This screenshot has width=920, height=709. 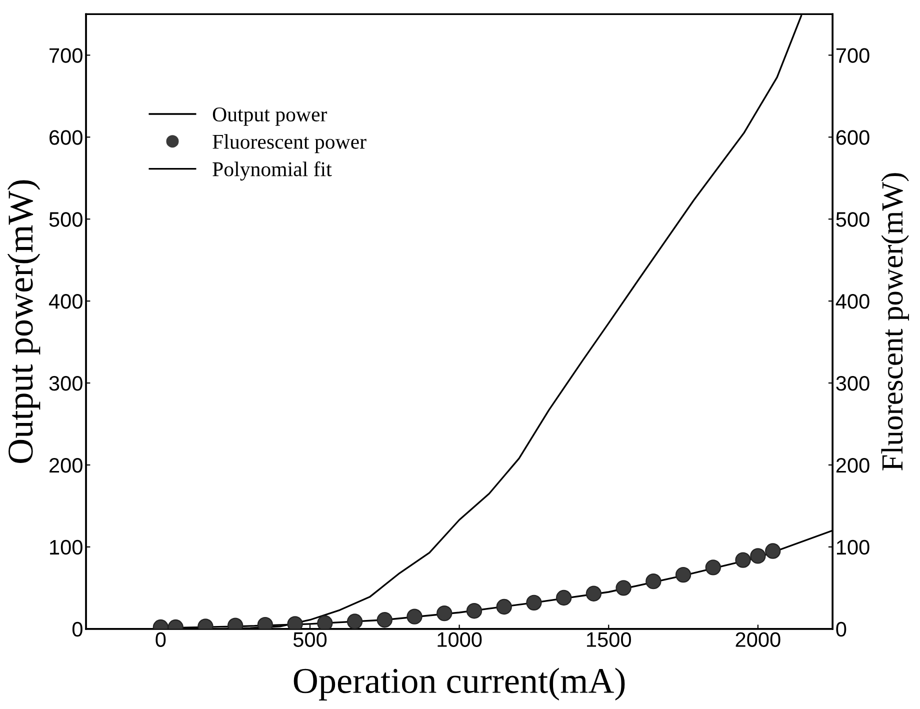 What do you see at coordinates (609, 639) in the screenshot?
I see `x-tick-label: 1500` at bounding box center [609, 639].